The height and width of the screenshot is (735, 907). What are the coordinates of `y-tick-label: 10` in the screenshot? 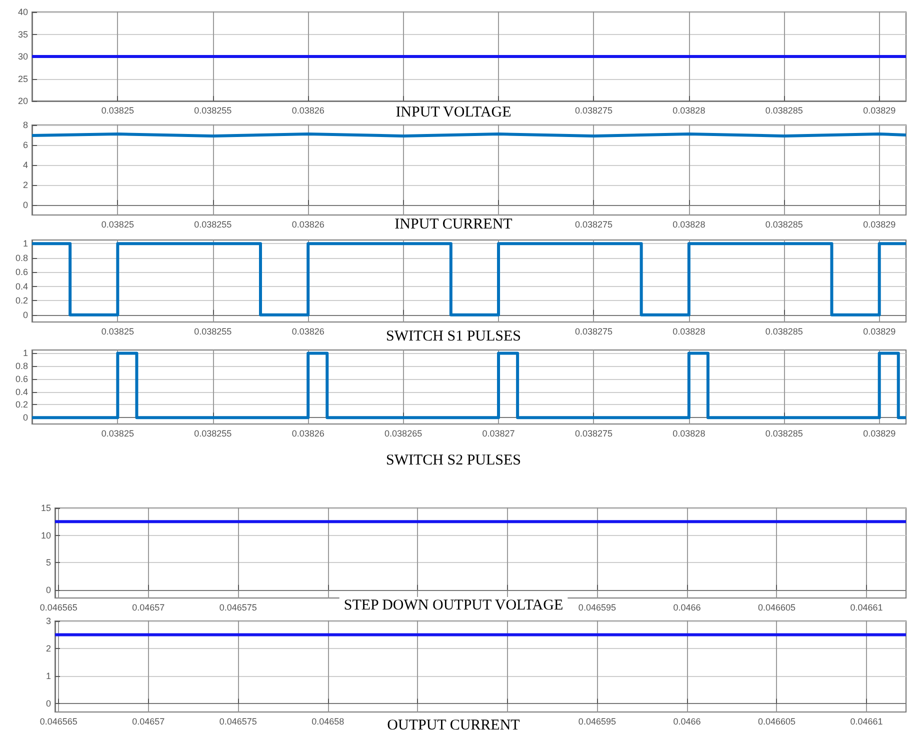 It's located at (45, 535).